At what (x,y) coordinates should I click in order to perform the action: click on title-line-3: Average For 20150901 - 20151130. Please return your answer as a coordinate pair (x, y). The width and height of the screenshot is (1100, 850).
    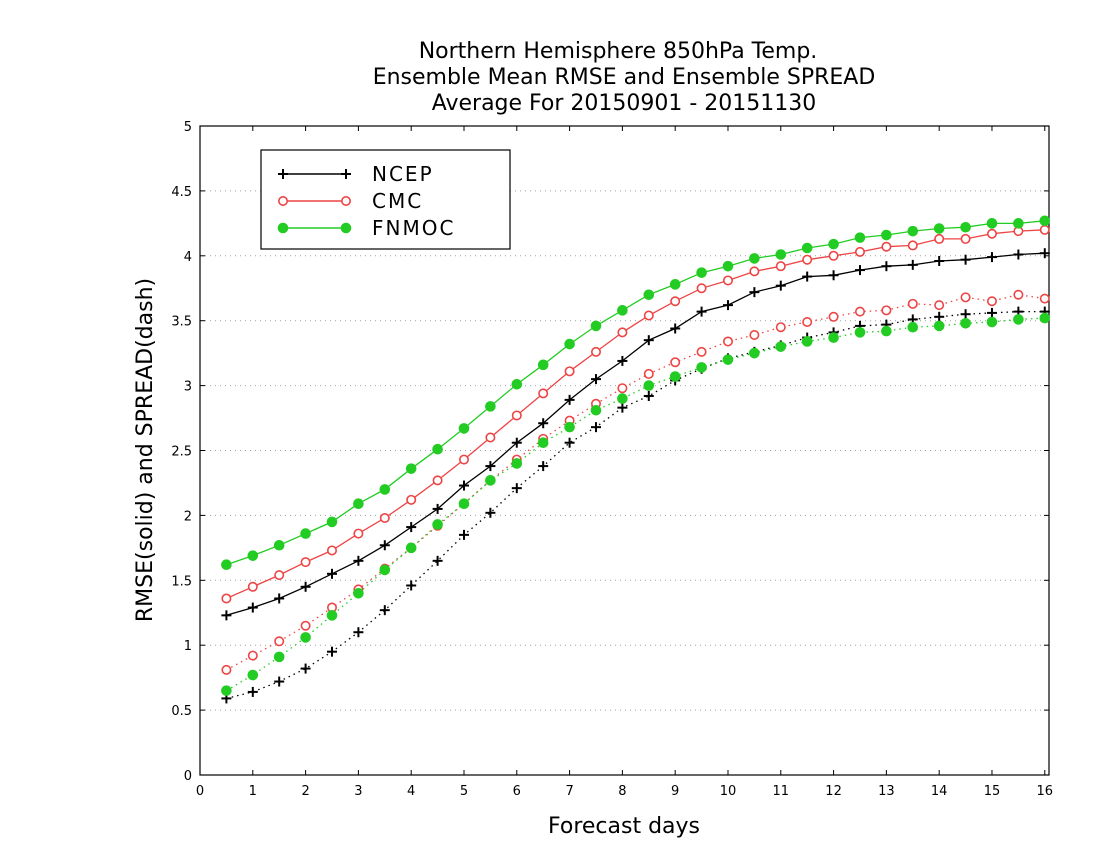
    Looking at the image, I should click on (624, 103).